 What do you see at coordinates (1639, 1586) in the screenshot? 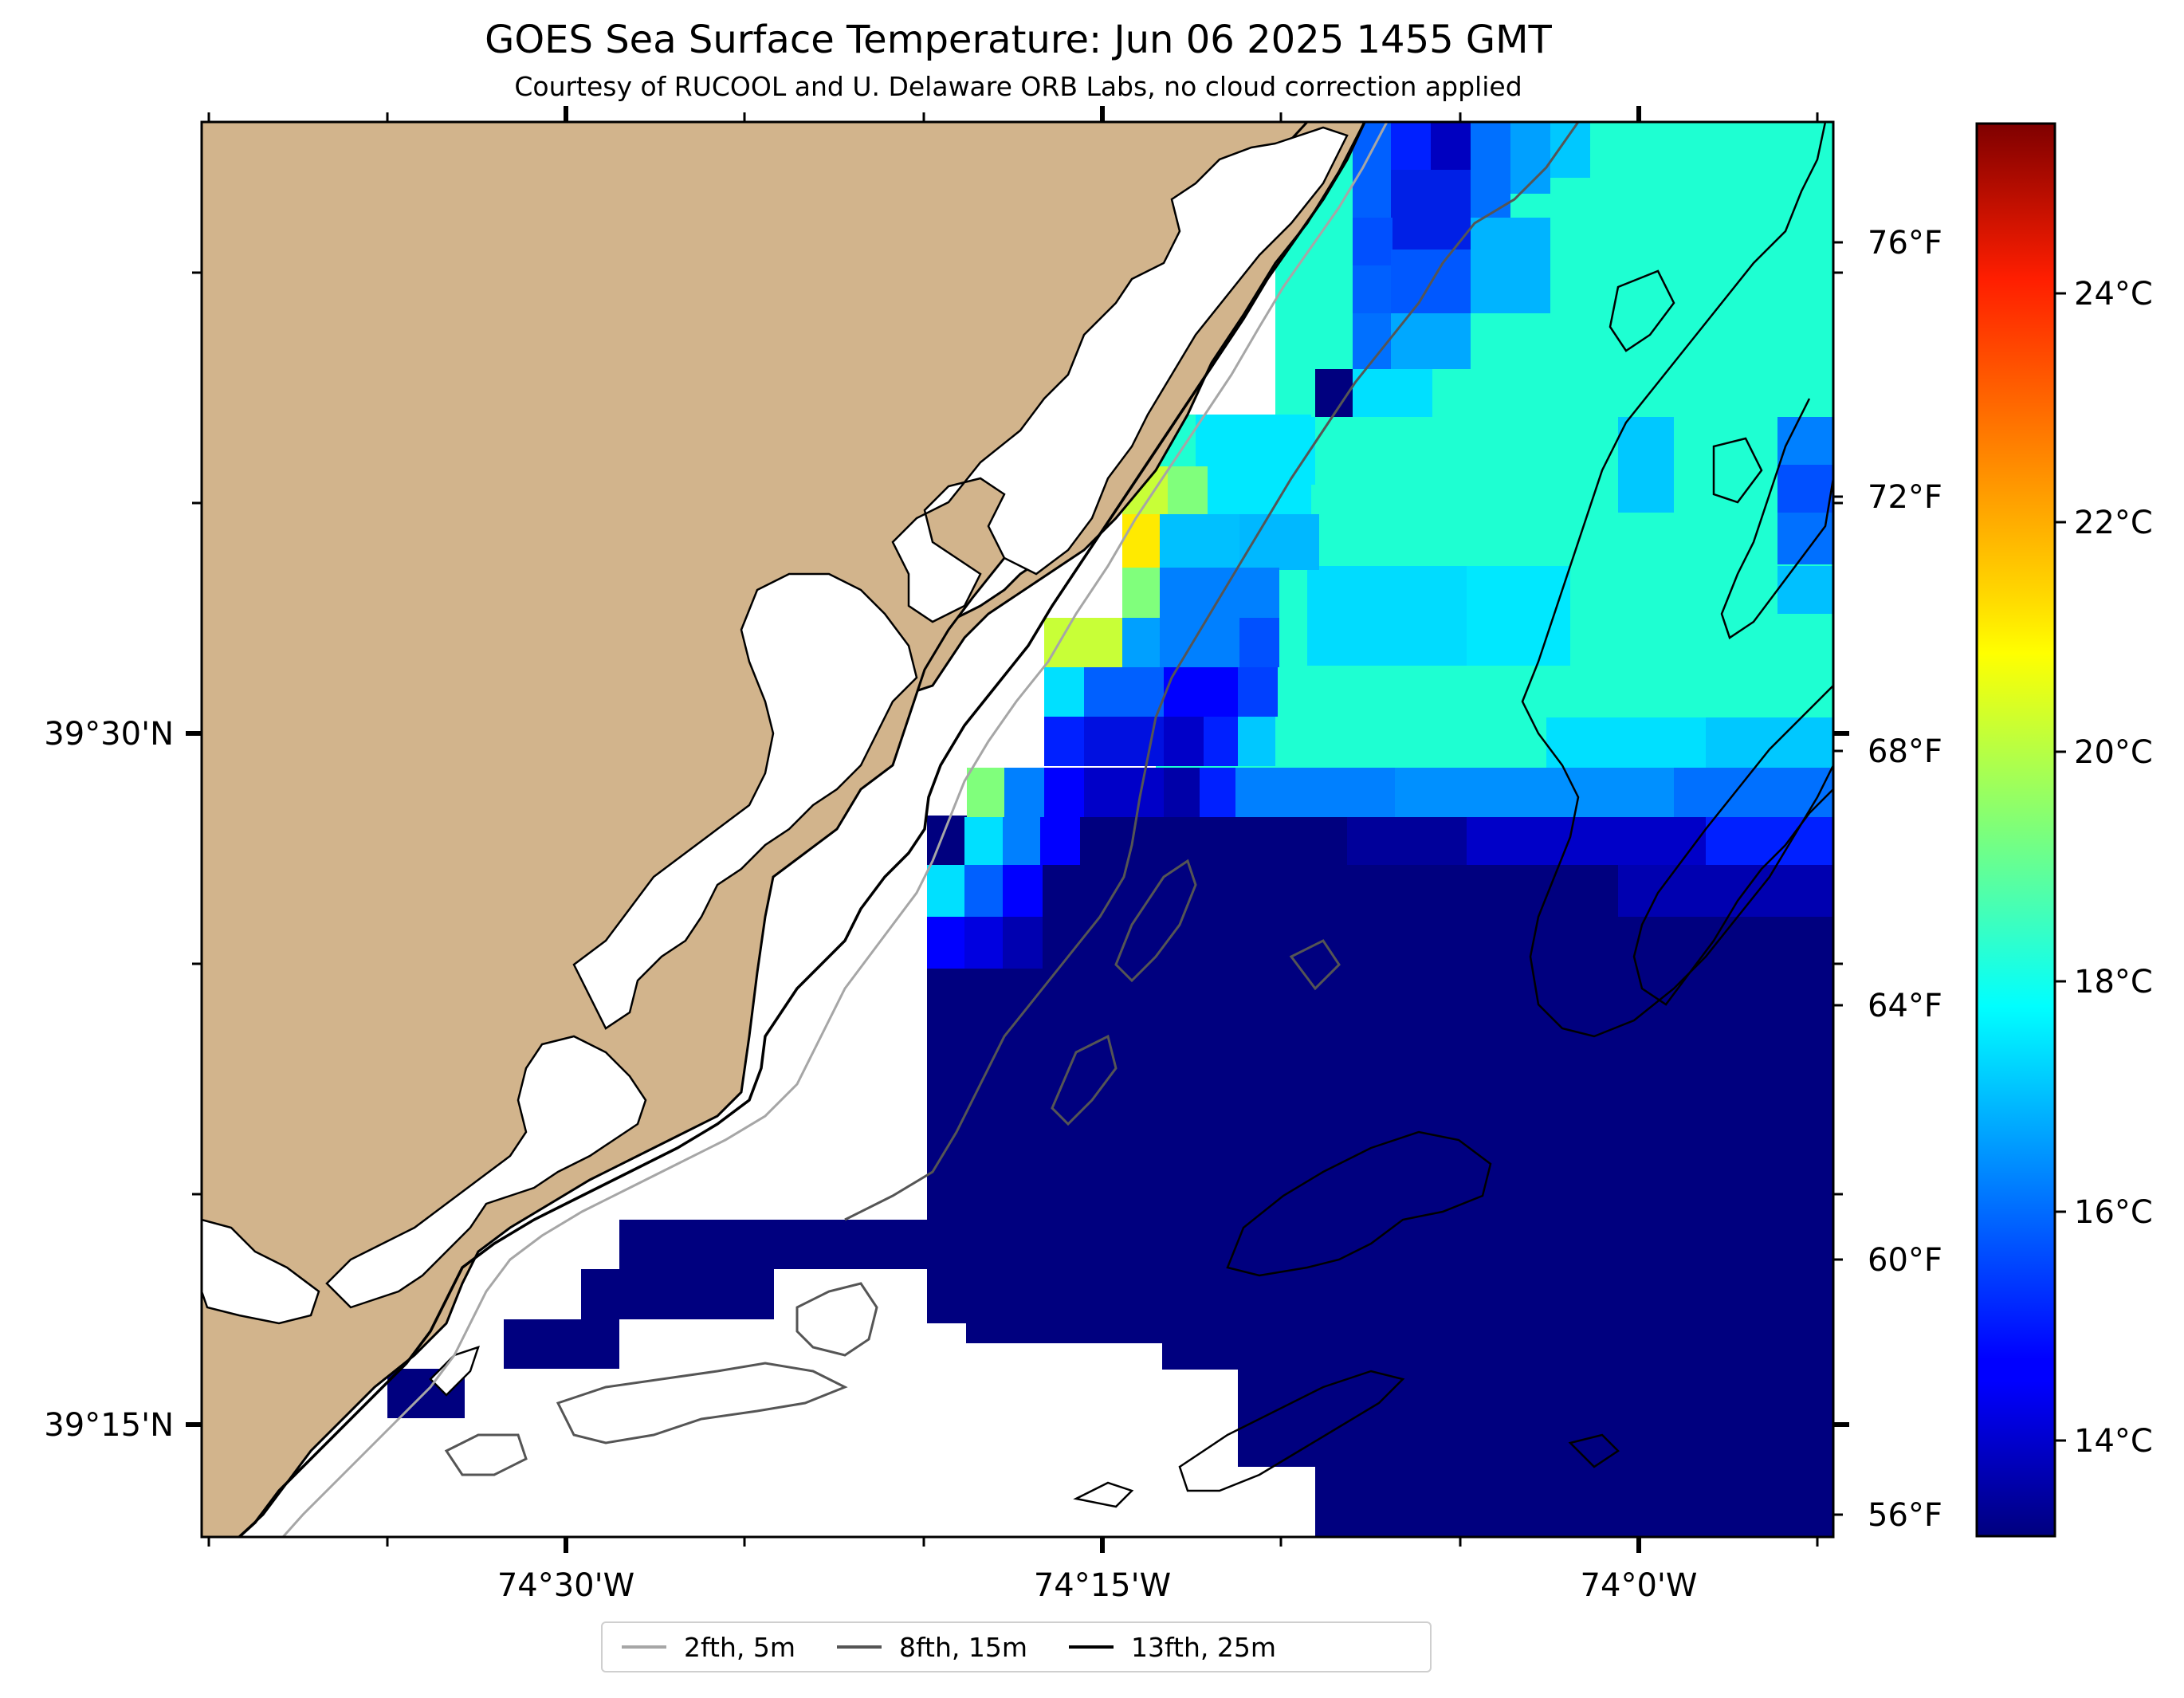
I see `lon-tick-label: 74°0'W` at bounding box center [1639, 1586].